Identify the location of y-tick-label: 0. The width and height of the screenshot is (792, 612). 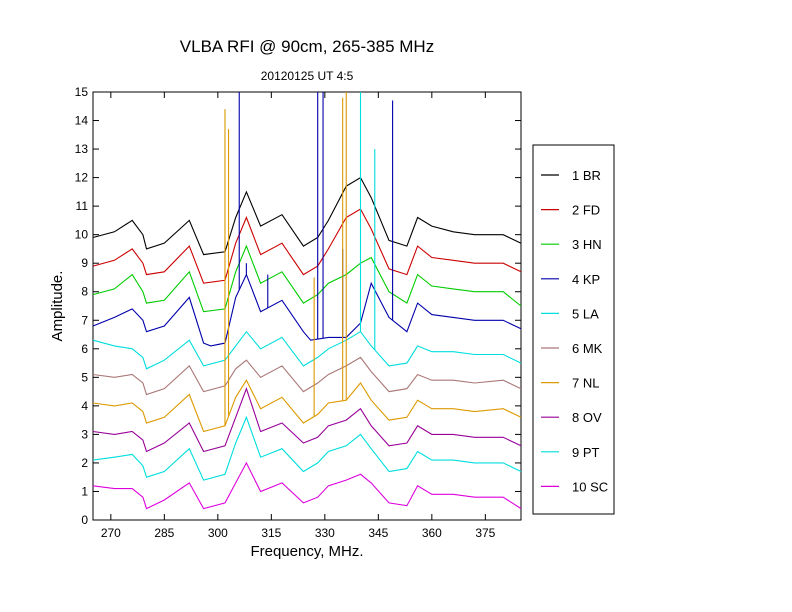
(84, 520).